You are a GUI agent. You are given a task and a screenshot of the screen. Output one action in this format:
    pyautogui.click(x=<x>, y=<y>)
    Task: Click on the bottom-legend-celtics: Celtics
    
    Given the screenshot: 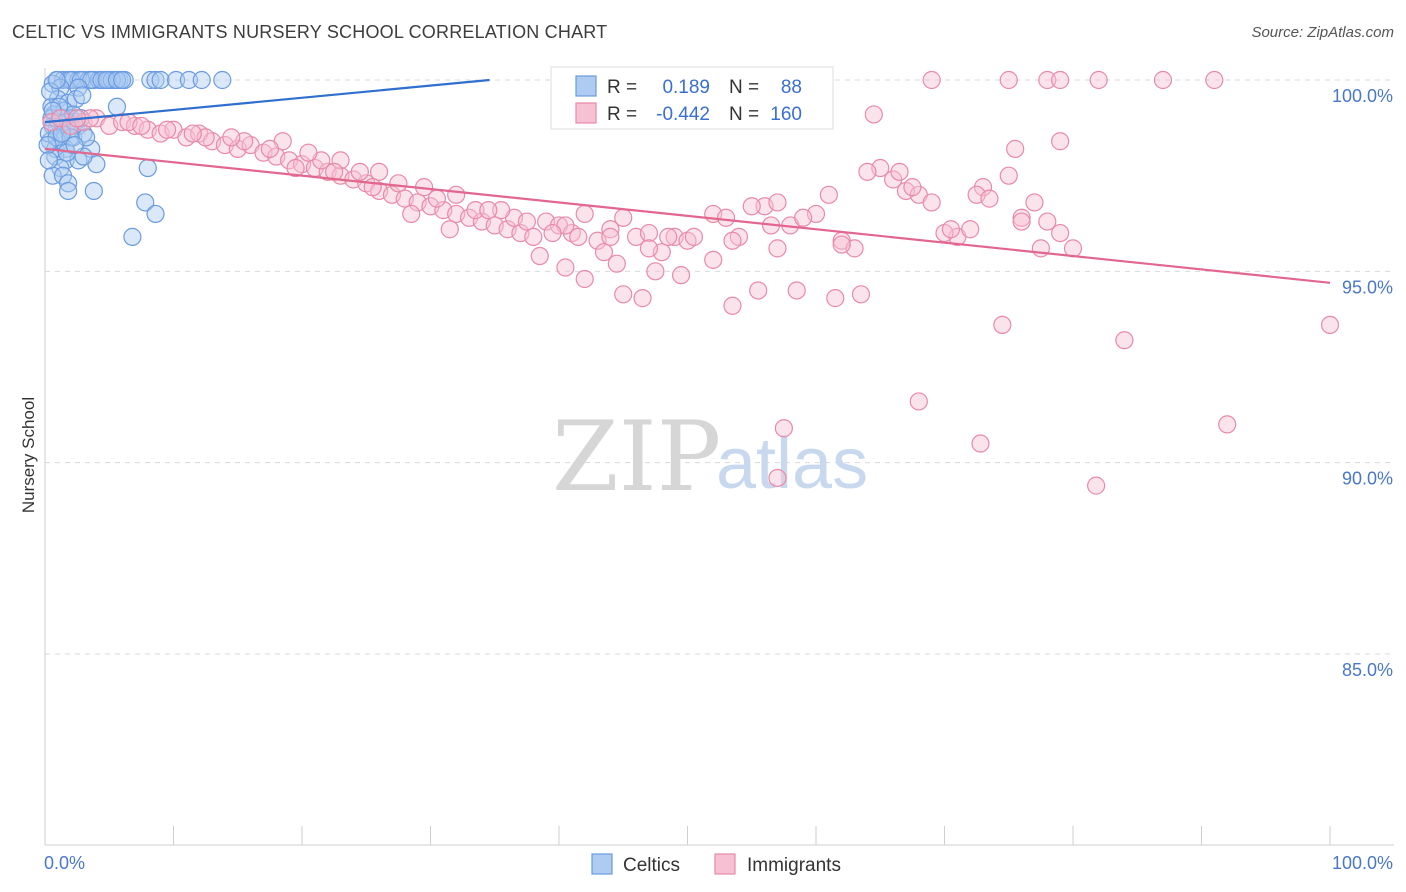 What is the action you would take?
    pyautogui.click(x=651, y=865)
    